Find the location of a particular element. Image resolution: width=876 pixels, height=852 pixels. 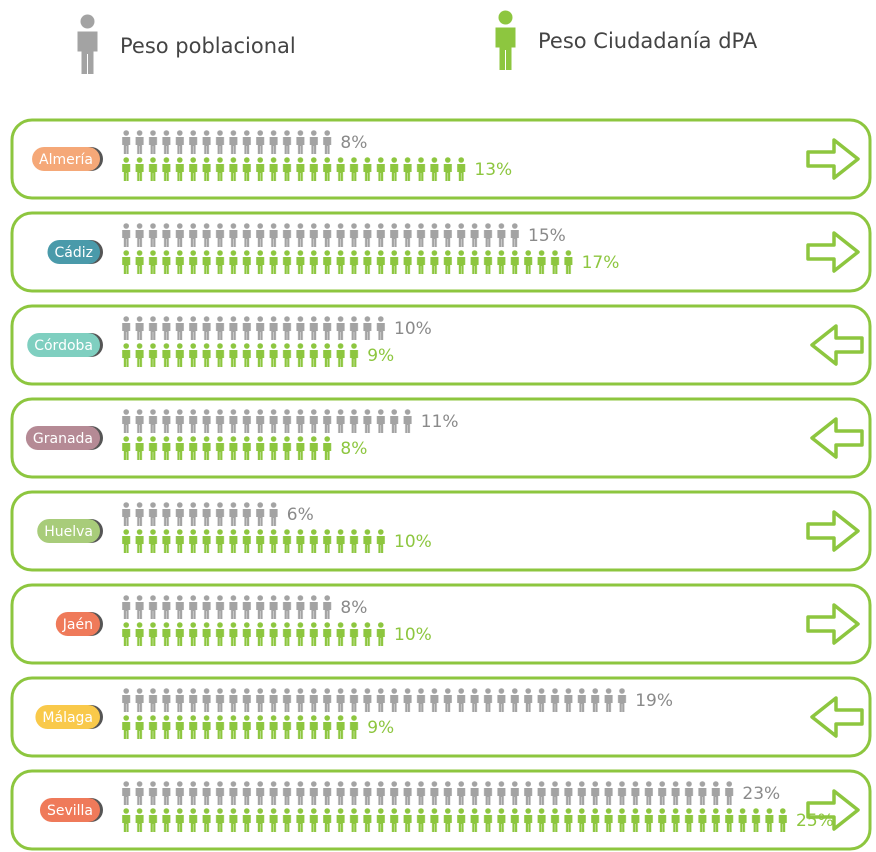

value-label: 11% is located at coordinates (440, 422).